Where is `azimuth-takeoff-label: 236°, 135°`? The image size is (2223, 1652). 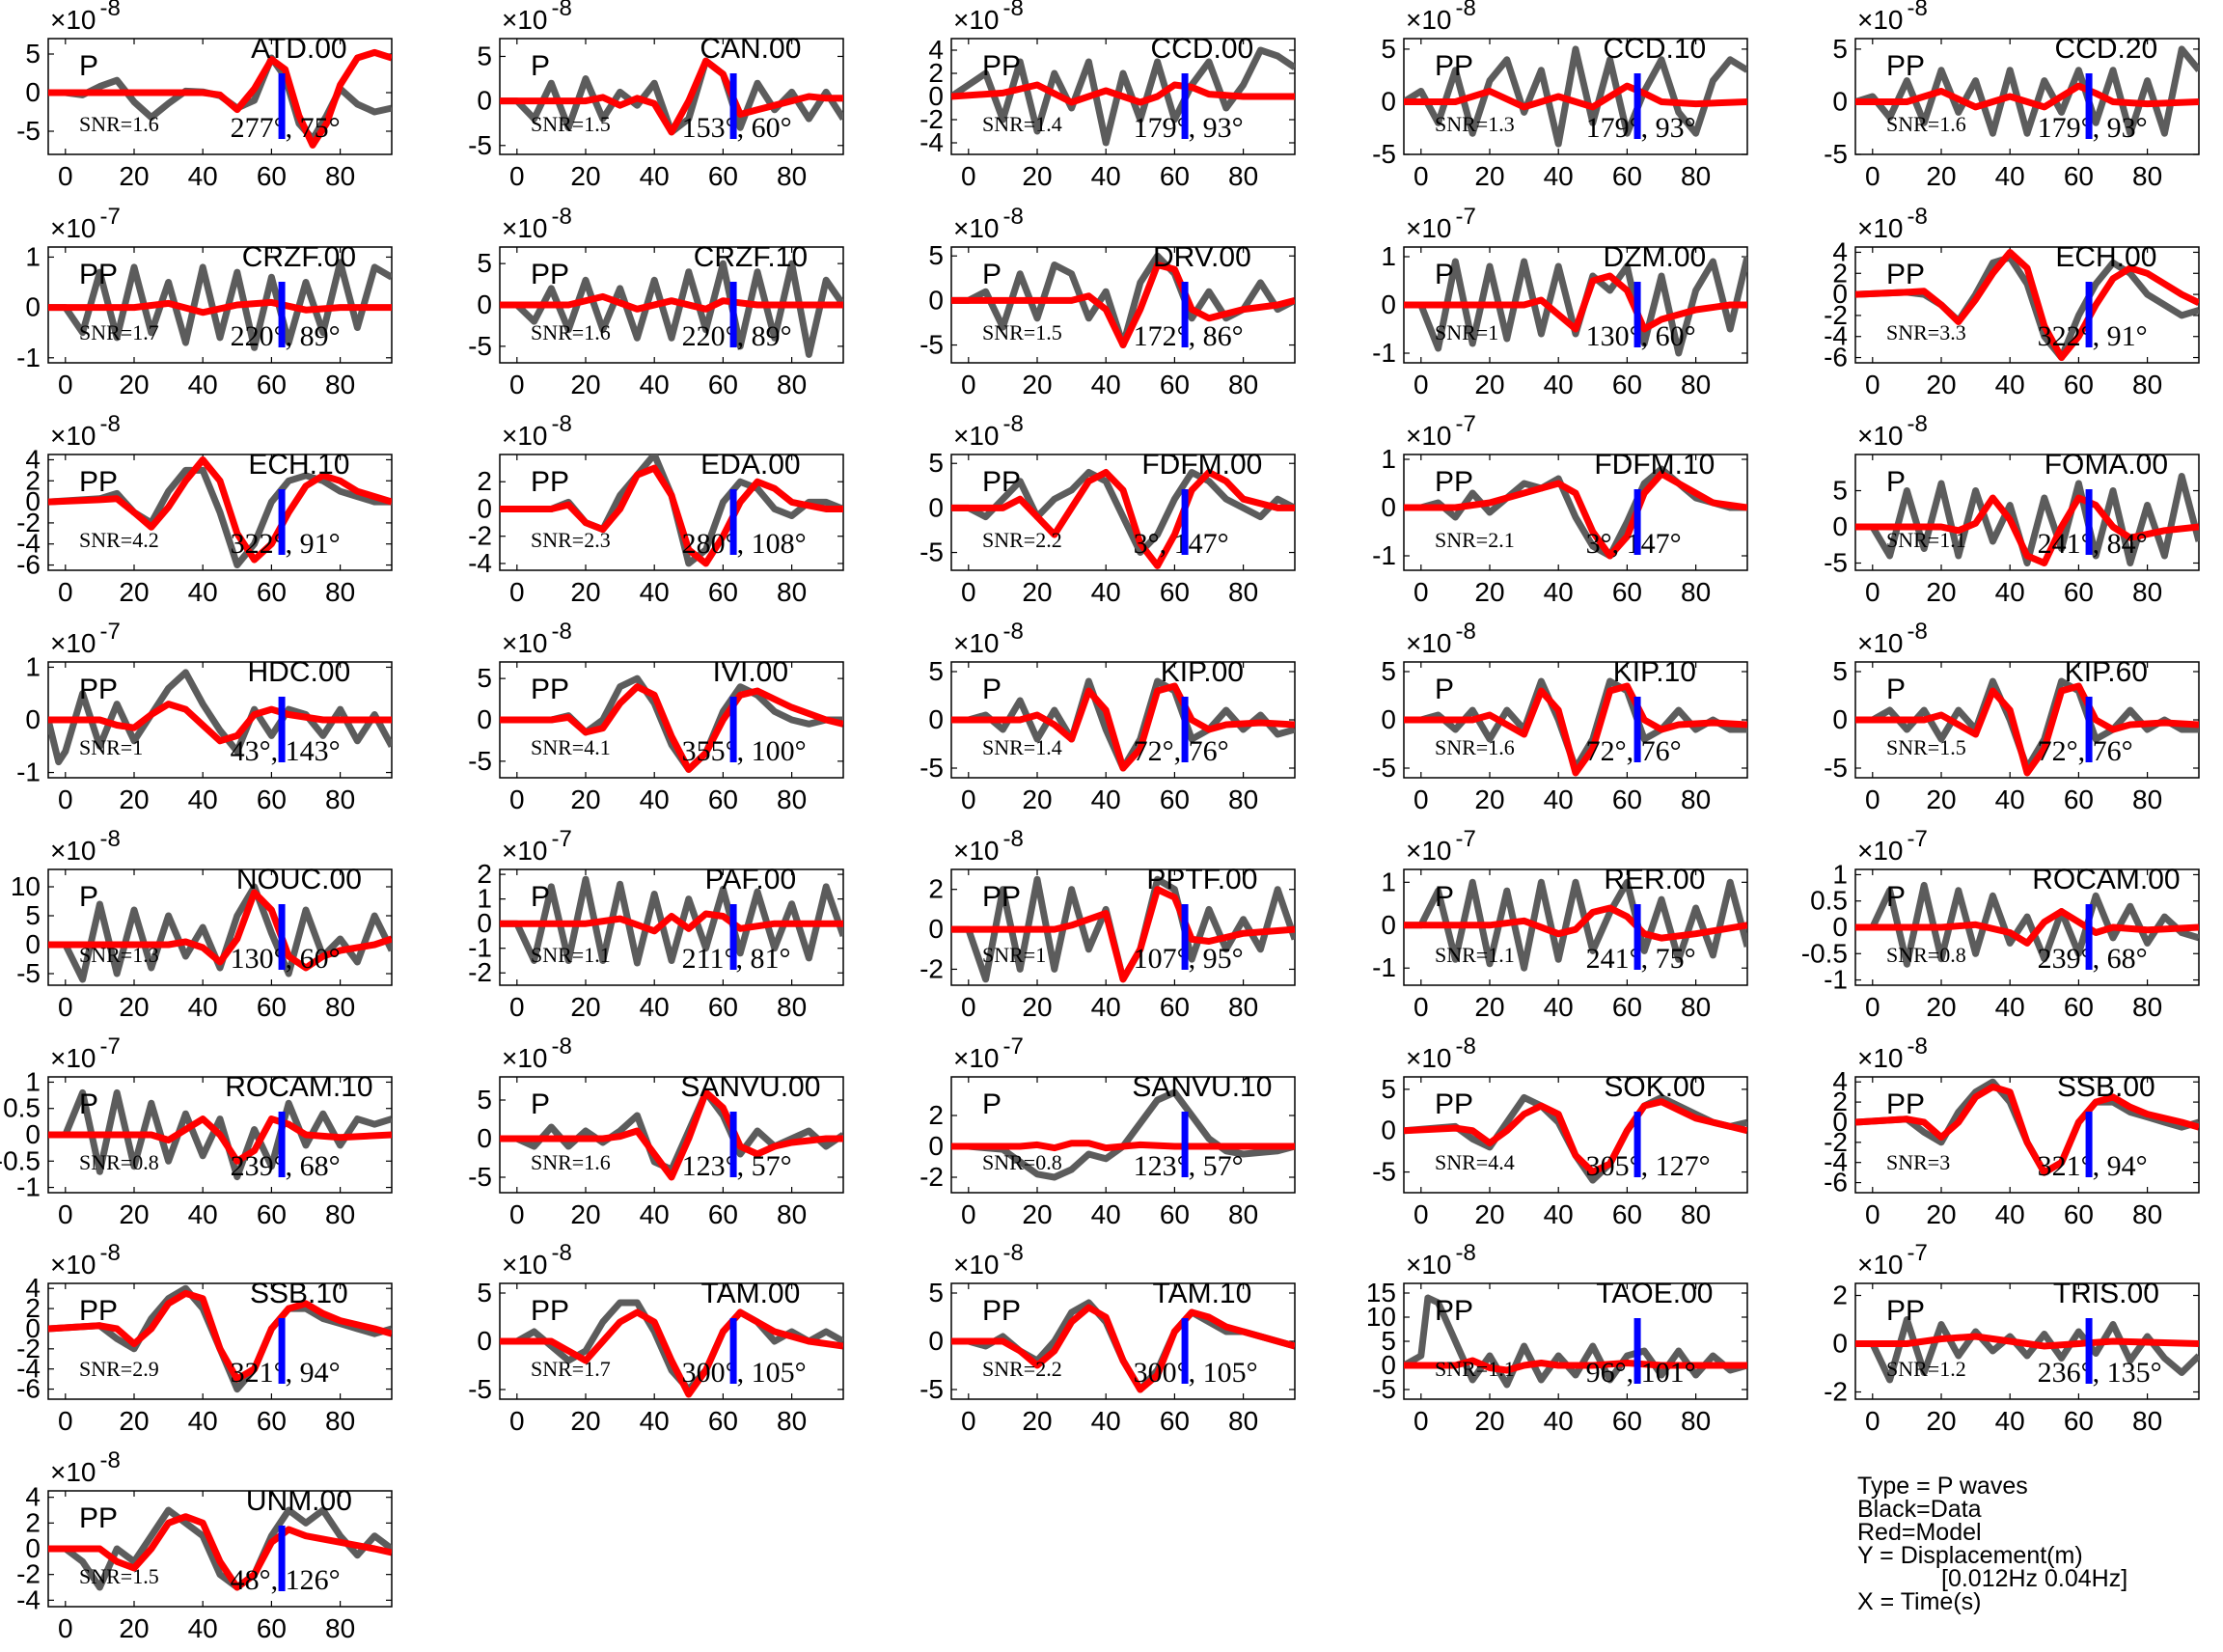 azimuth-takeoff-label: 236°, 135° is located at coordinates (2100, 1373).